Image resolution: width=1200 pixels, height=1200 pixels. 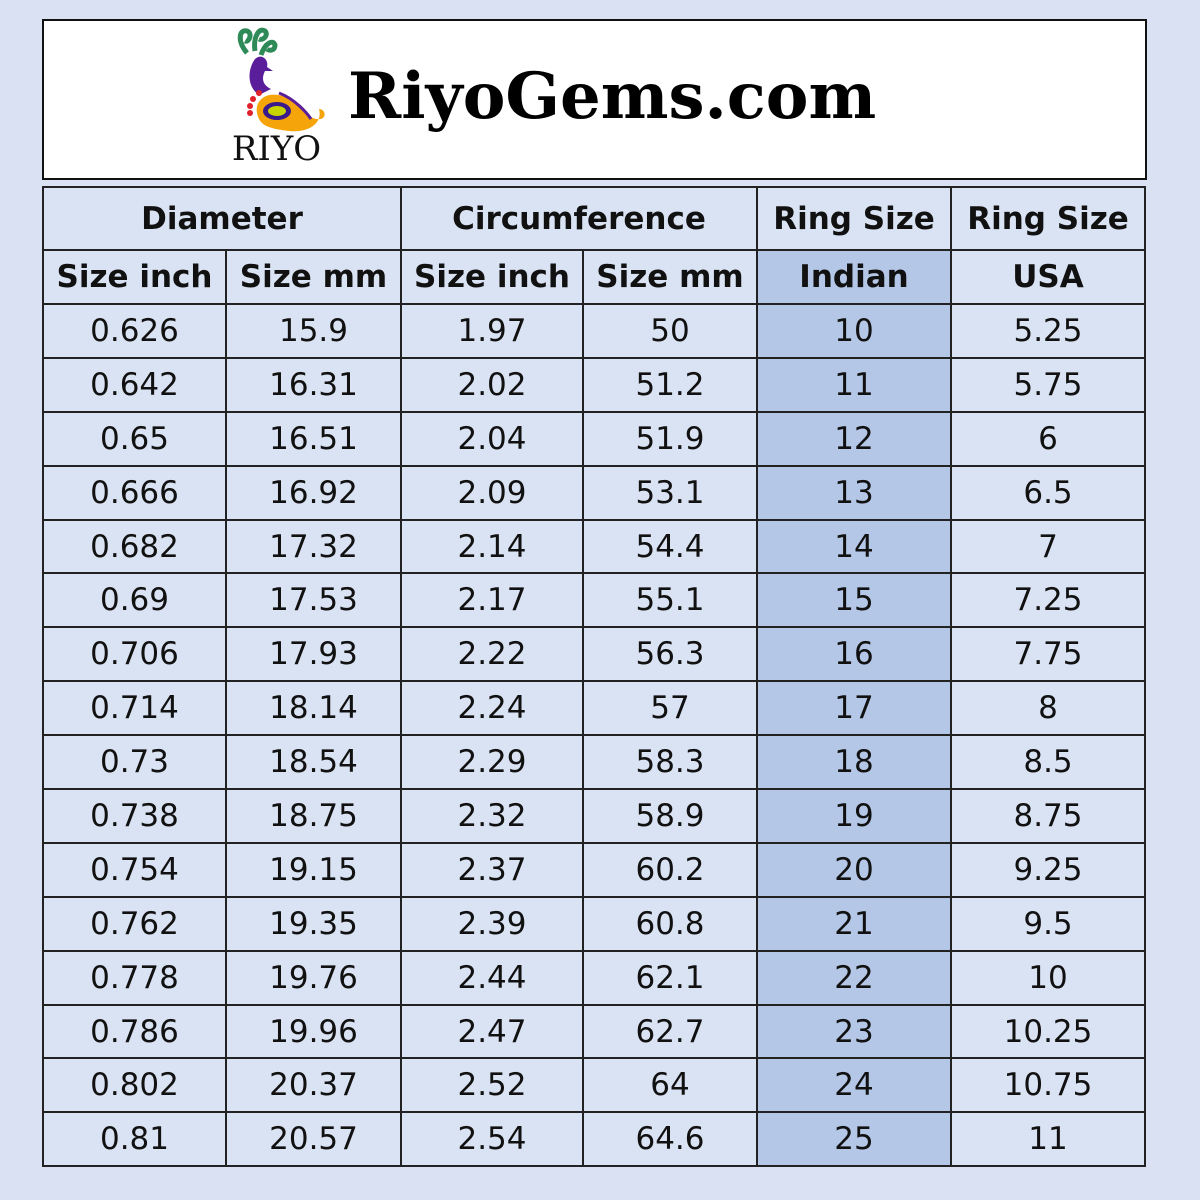 I want to click on header-ring-size-usa: Ring Size, so click(x=1048, y=218).